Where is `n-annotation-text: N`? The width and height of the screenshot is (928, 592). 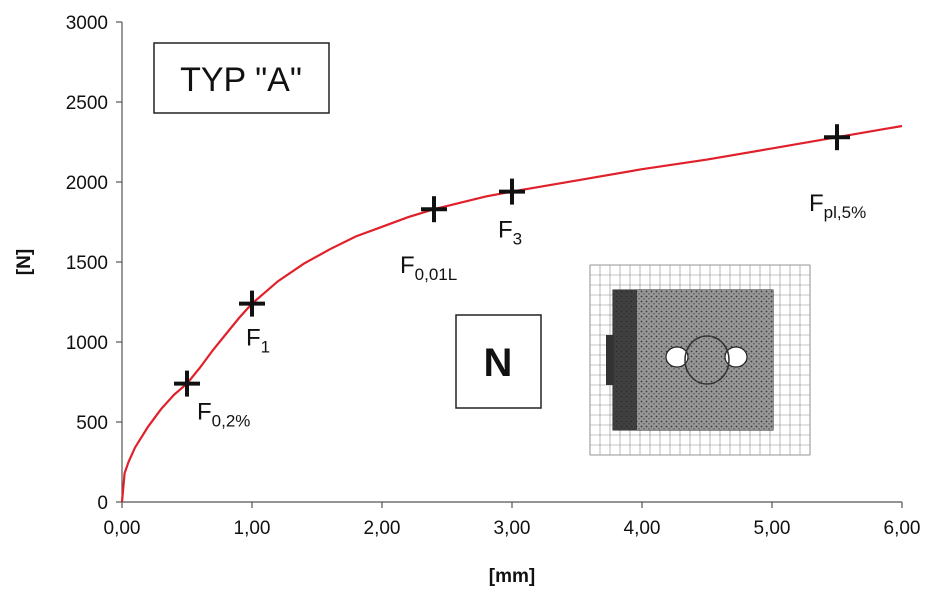 n-annotation-text: N is located at coordinates (498, 363).